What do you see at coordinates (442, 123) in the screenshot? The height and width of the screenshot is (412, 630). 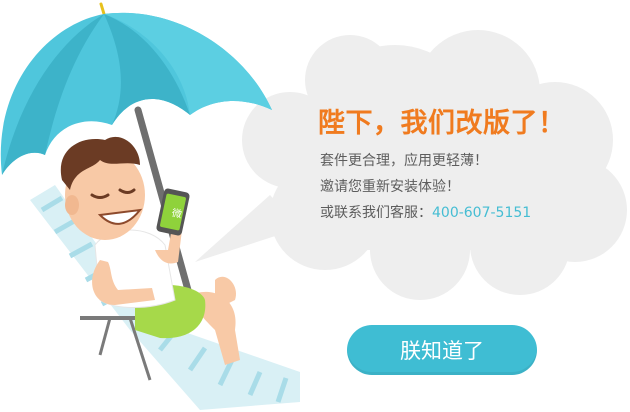 I see `headline: 陛下，我们改版了！` at bounding box center [442, 123].